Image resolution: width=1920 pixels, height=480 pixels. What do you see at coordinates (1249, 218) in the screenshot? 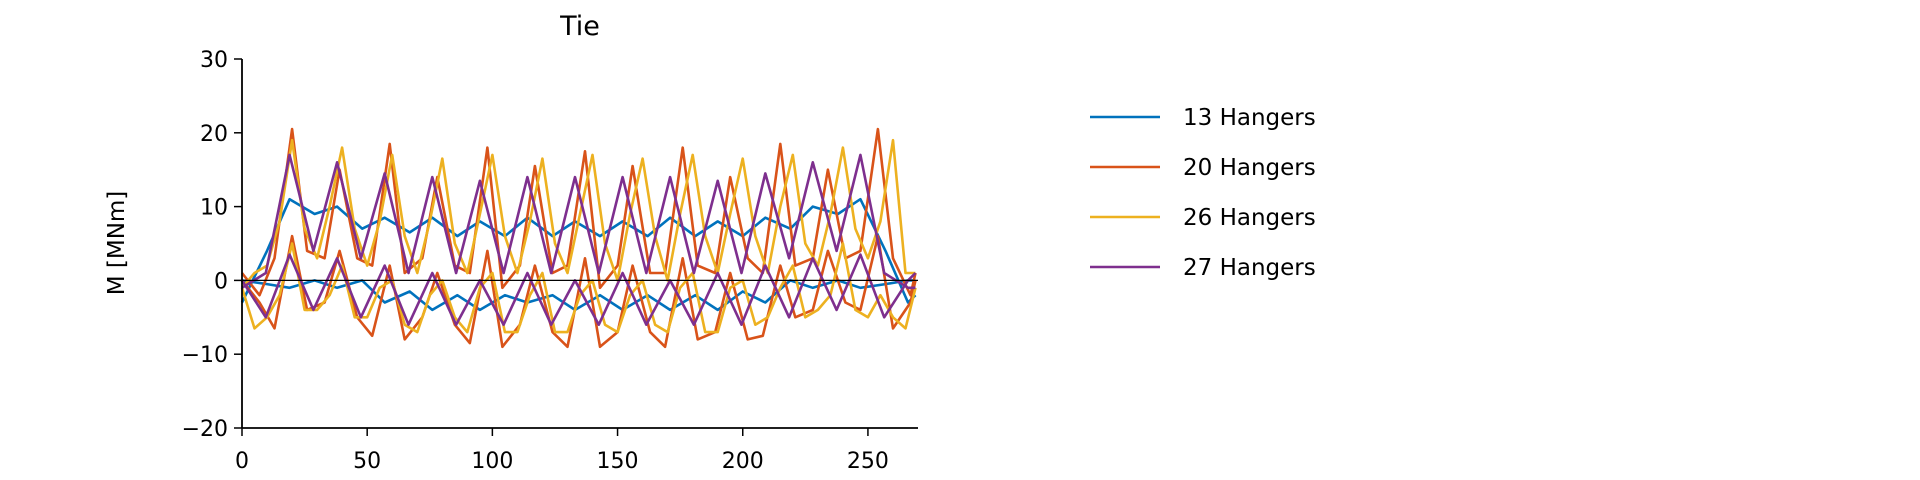
I see `legend-label-3: 26 Hangers` at bounding box center [1249, 218].